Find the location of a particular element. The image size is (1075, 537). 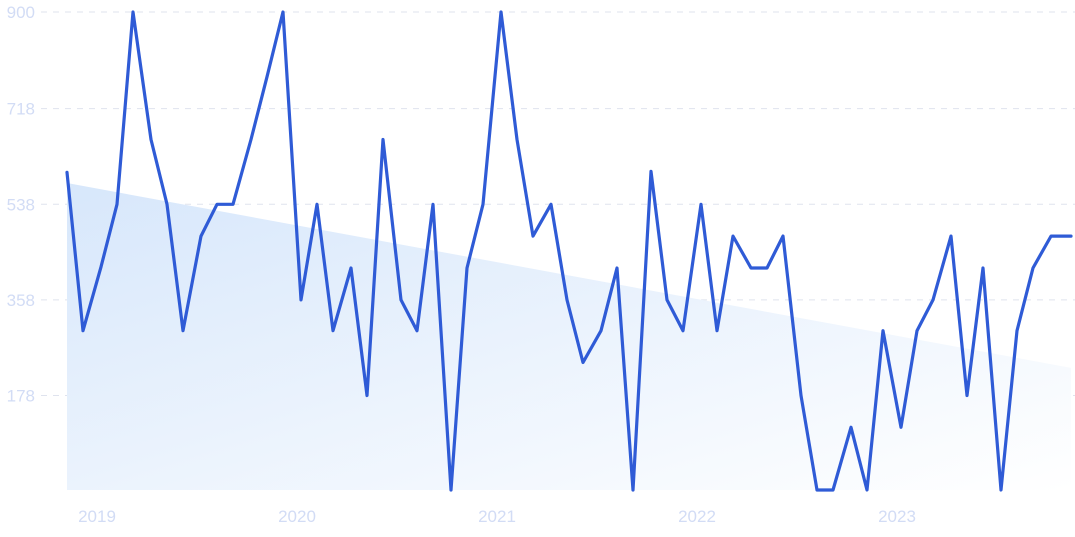

y-tick-label: 718 is located at coordinates (21, 109).